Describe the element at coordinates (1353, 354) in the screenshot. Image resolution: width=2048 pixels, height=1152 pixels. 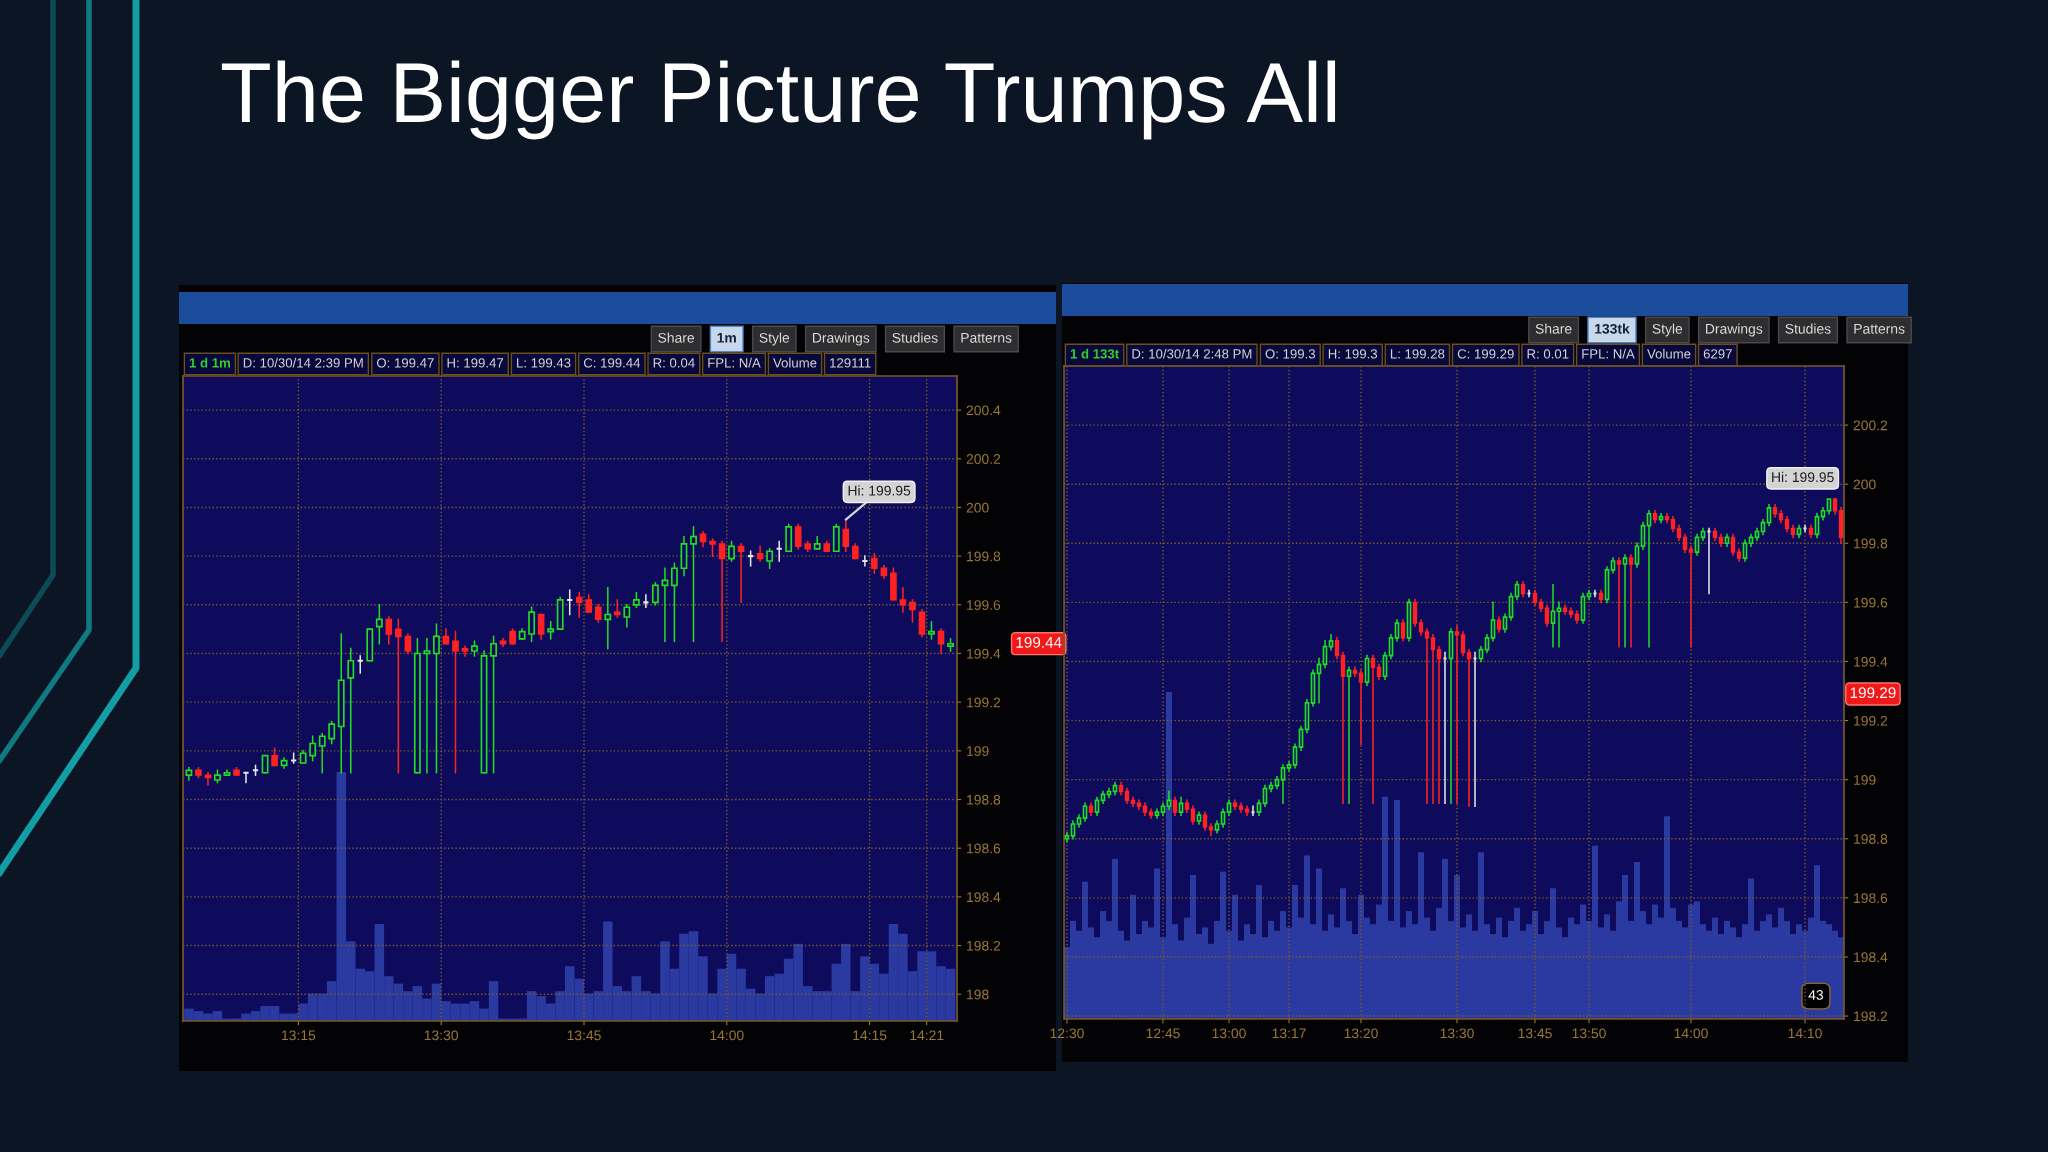
I see `text: H: 199.3` at that location.